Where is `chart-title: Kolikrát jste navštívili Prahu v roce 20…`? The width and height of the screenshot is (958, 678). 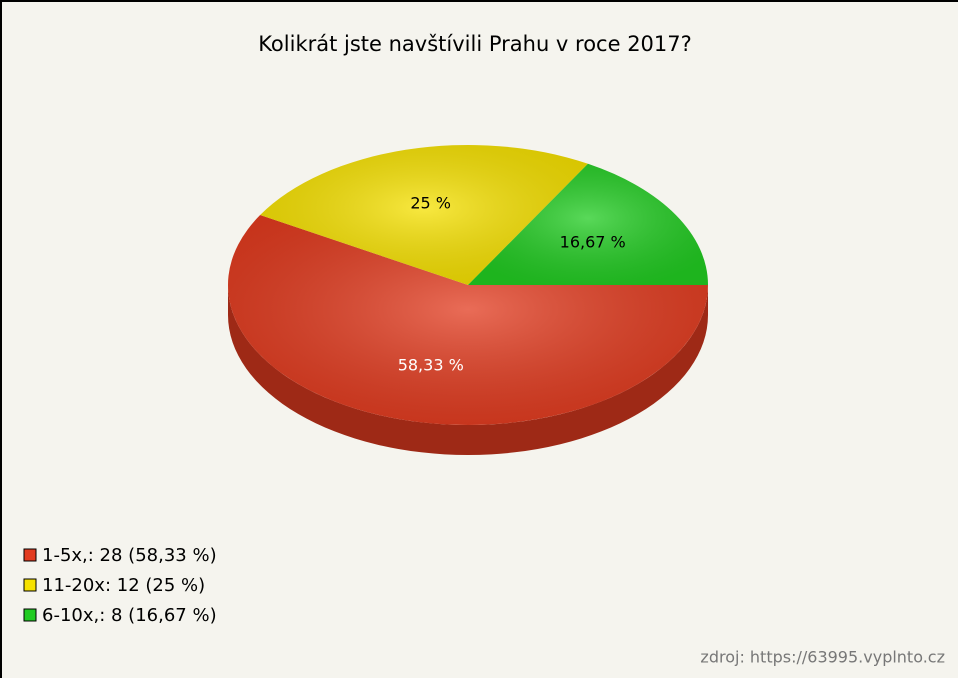 chart-title: Kolikrát jste navštívili Prahu v roce 20… is located at coordinates (475, 44).